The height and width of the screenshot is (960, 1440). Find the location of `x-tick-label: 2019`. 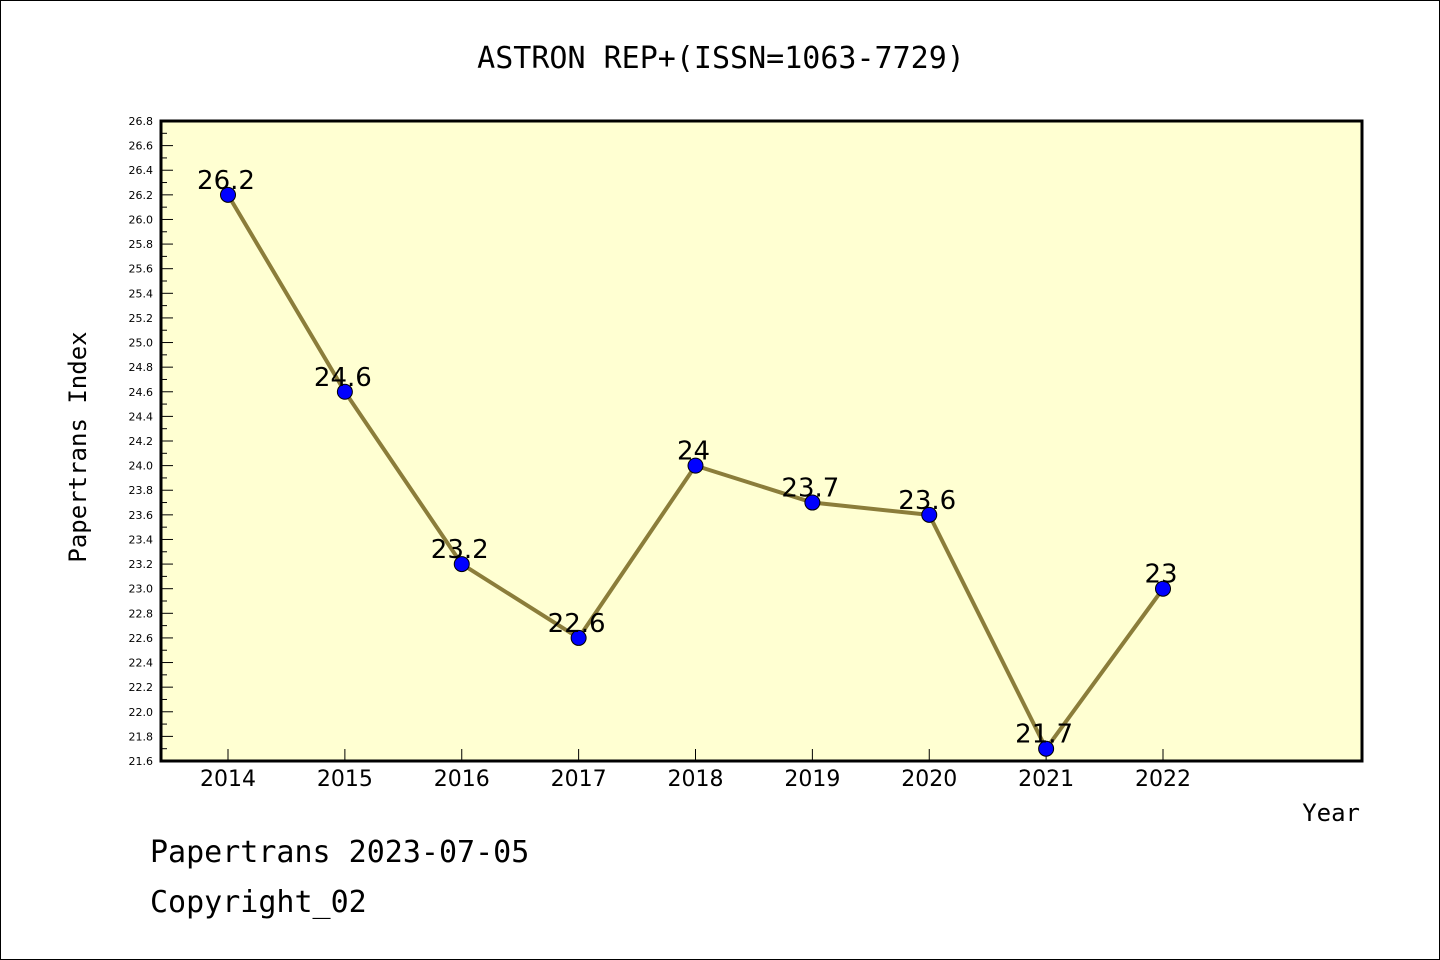

x-tick-label: 2019 is located at coordinates (812, 779).